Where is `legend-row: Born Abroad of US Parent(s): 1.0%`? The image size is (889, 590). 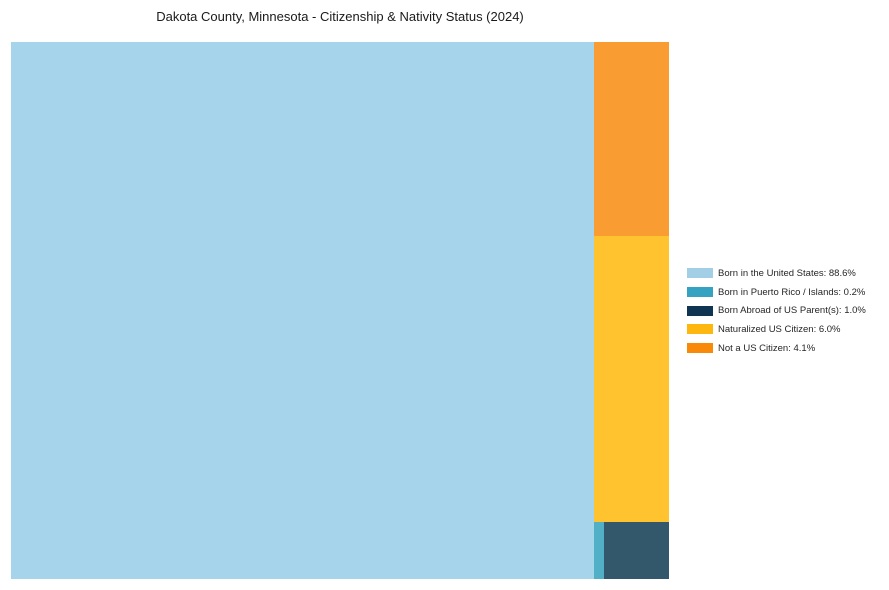
legend-row: Born Abroad of US Parent(s): 1.0% is located at coordinates (776, 310).